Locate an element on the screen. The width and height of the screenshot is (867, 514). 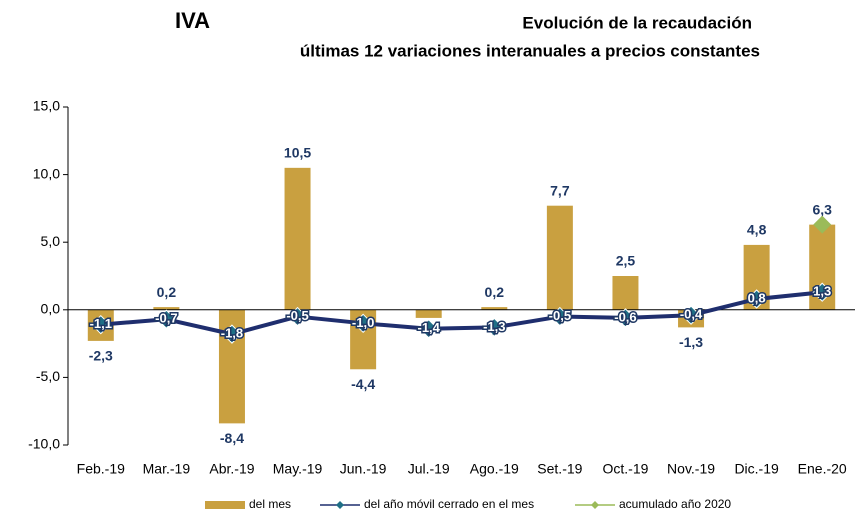
y-tick-label: 15,0 is located at coordinates (46, 106).